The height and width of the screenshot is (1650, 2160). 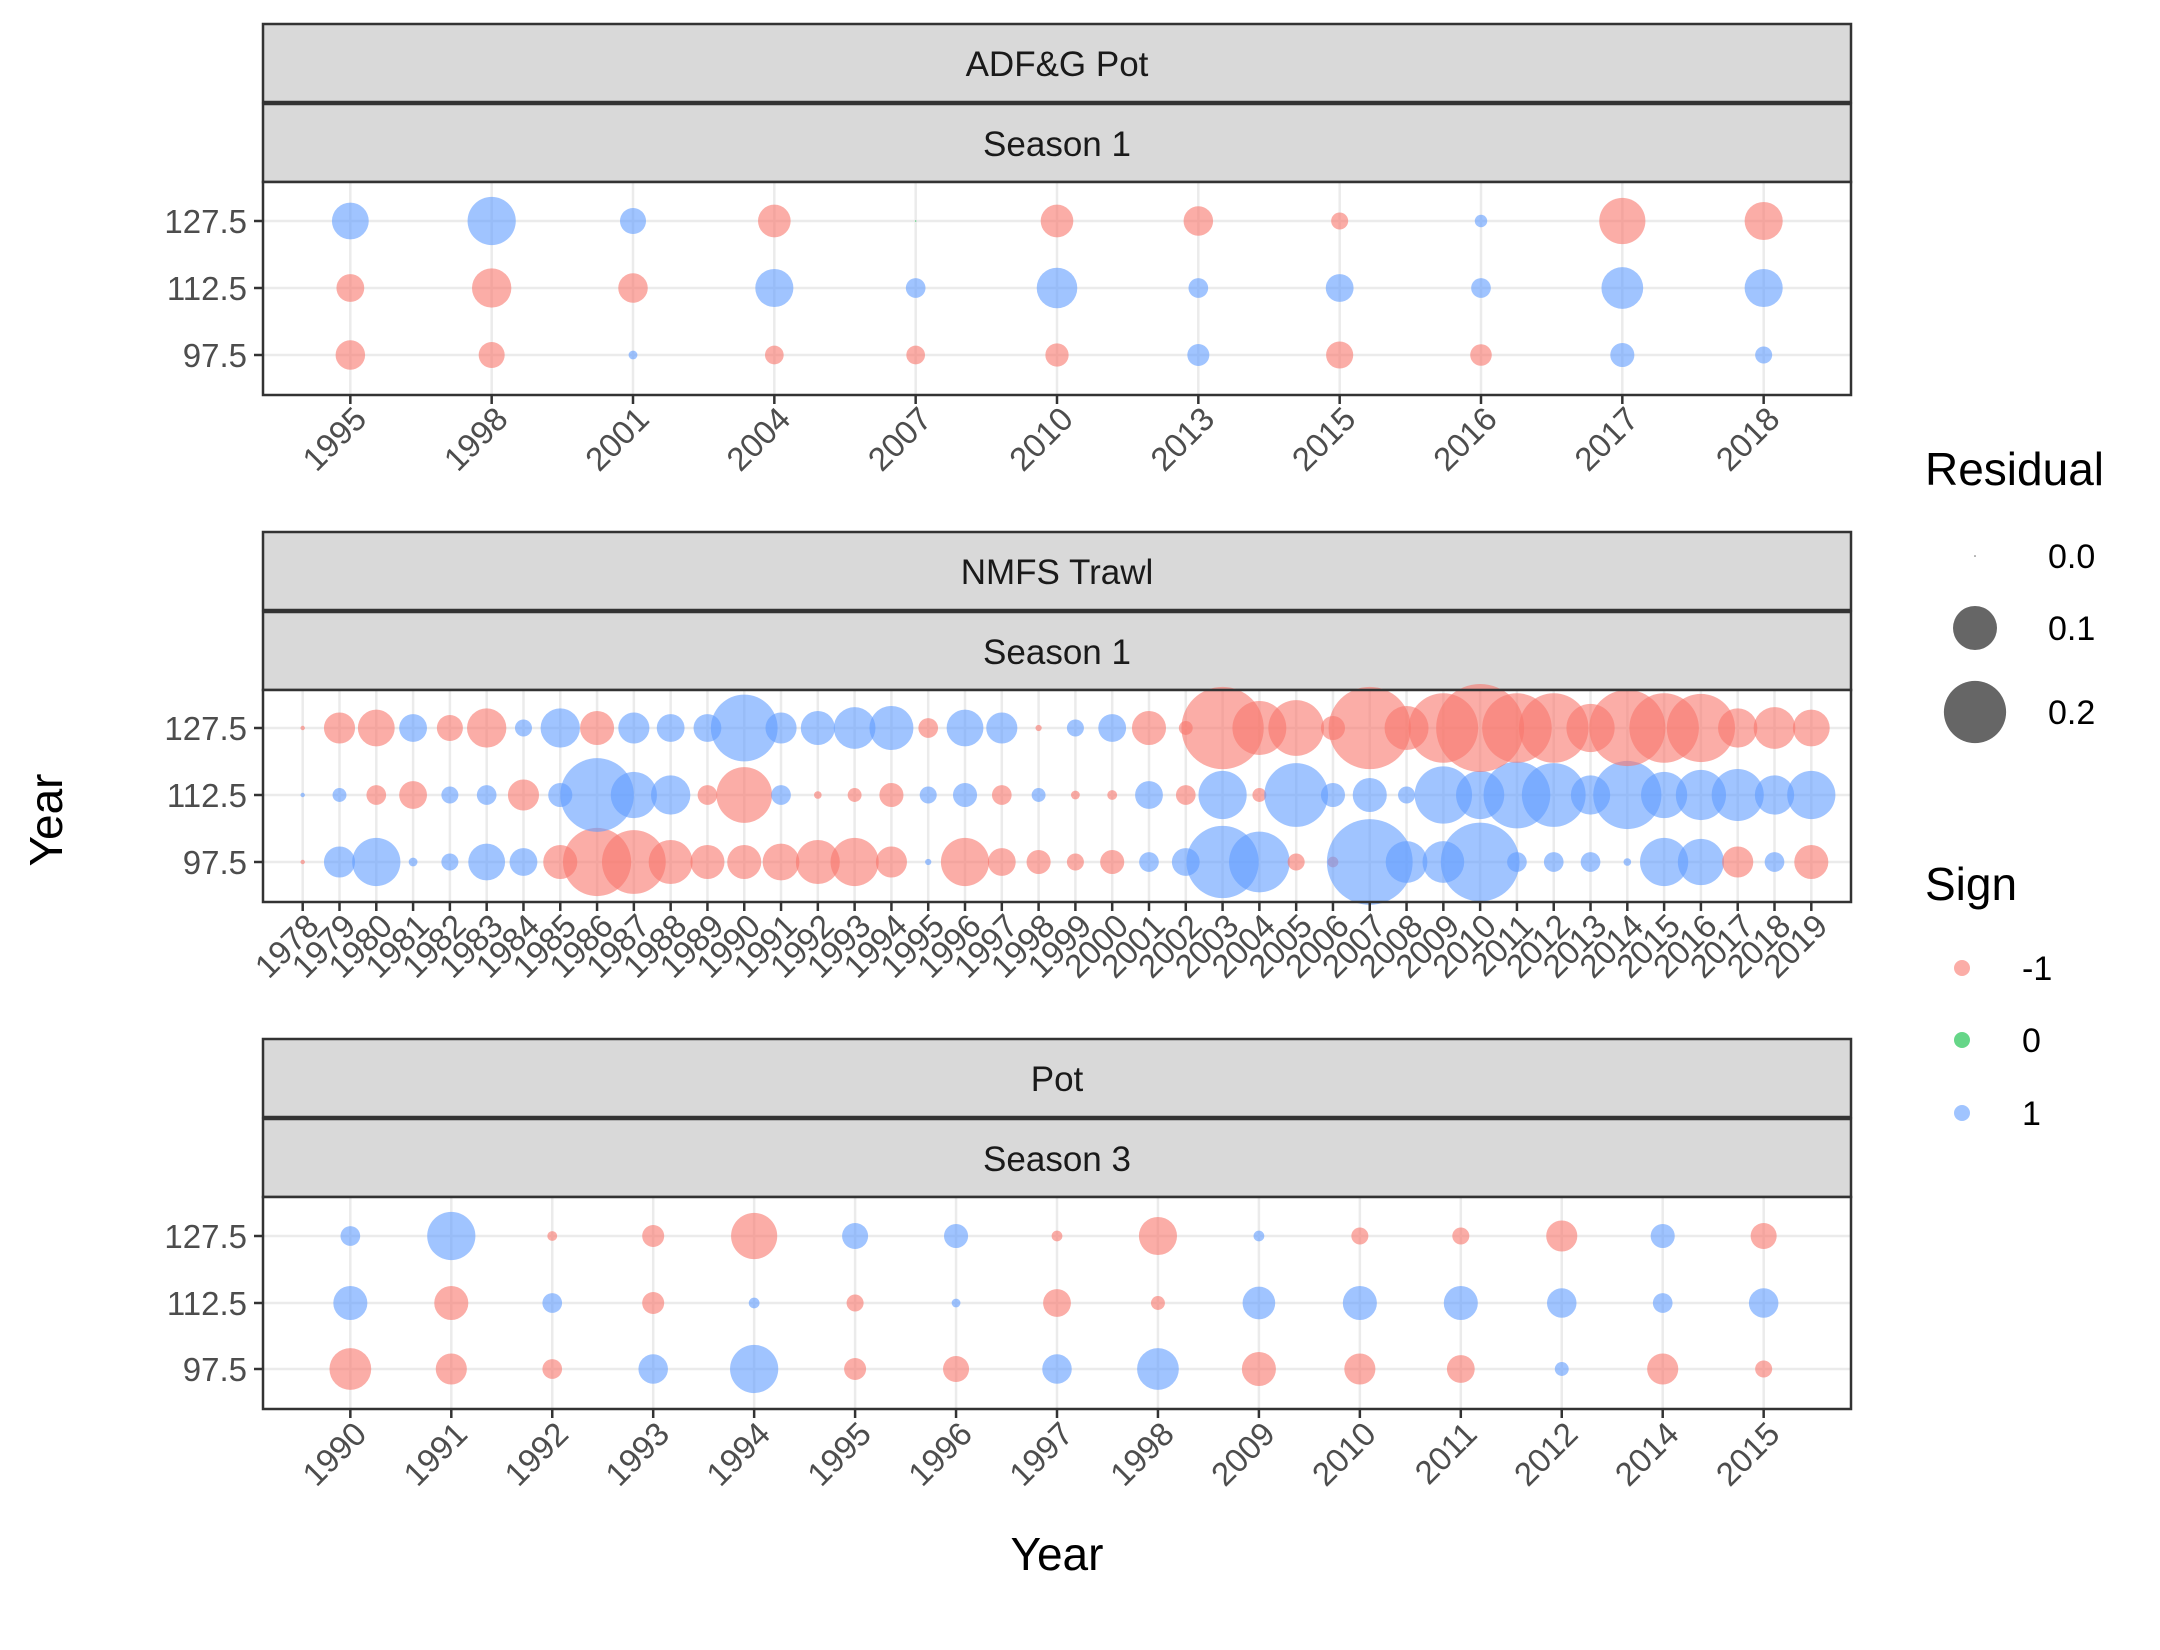 What do you see at coordinates (2071, 713) in the screenshot?
I see `legend-size-label: 0.2` at bounding box center [2071, 713].